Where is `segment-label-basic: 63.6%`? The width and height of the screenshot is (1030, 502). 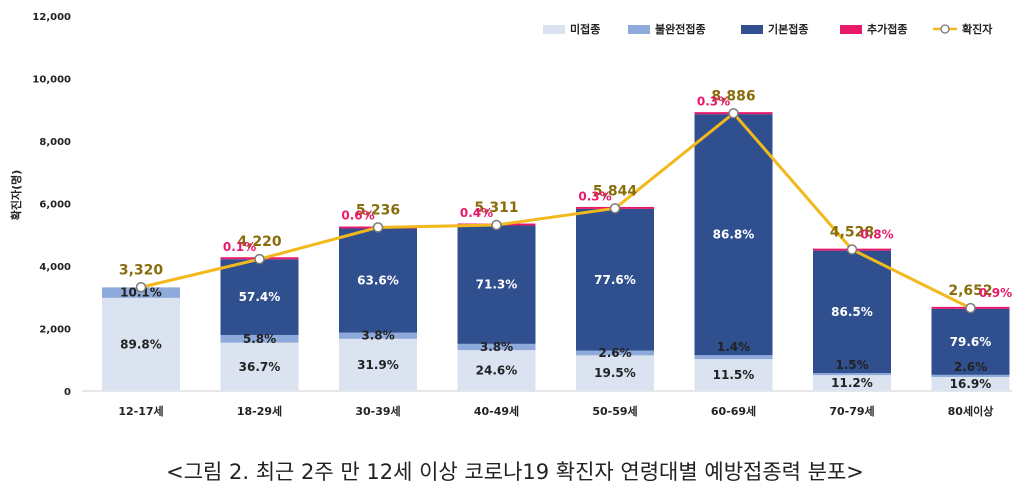 segment-label-basic: 63.6% is located at coordinates (378, 281).